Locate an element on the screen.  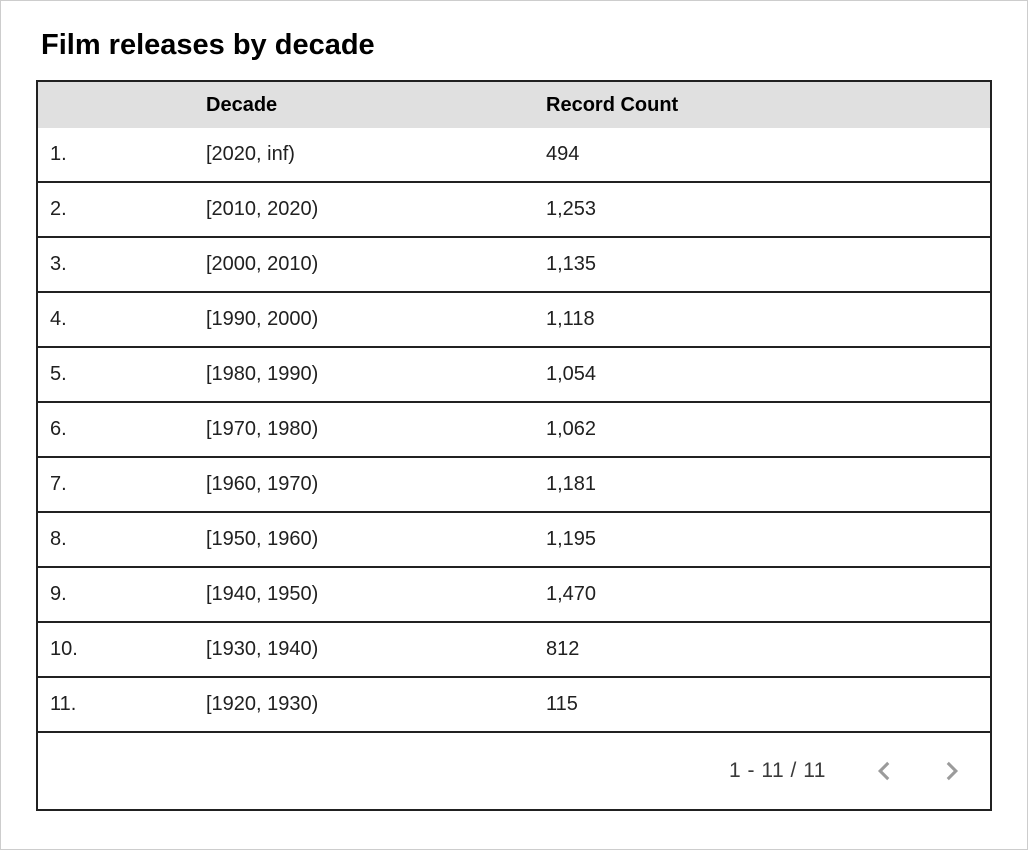
table-row: 7. [1960, 1970) 1,181 is located at coordinates (514, 485).